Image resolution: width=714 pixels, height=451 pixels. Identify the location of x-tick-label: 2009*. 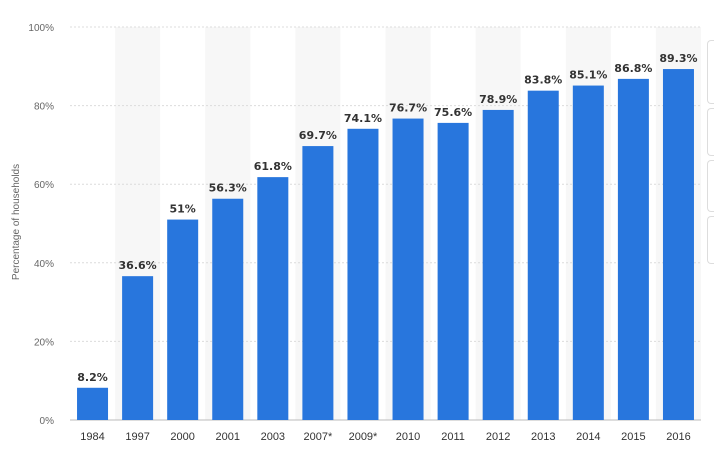
(363, 437).